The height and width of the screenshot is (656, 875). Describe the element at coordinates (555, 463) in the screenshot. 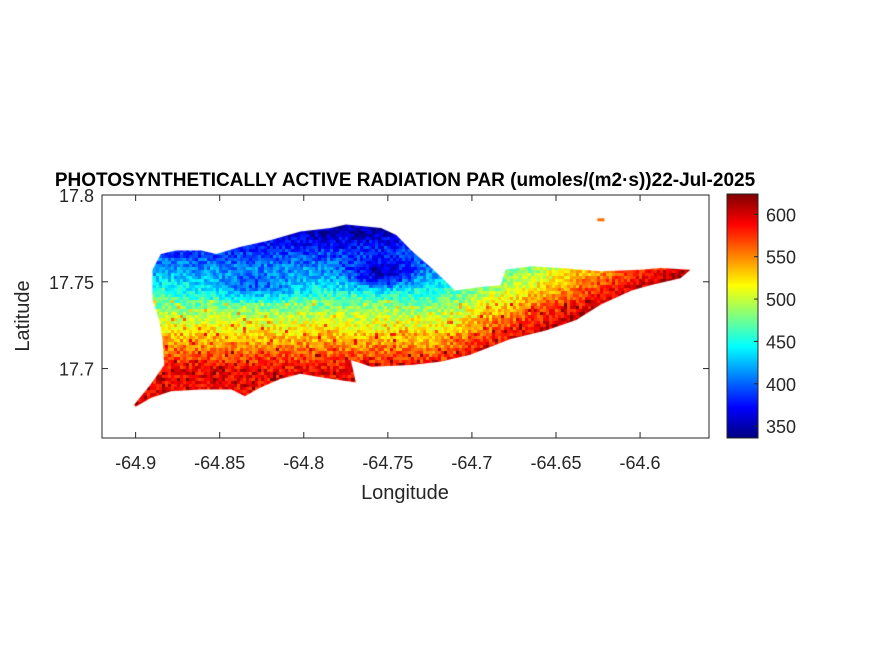

I see `x-tick-label: -64.65` at that location.